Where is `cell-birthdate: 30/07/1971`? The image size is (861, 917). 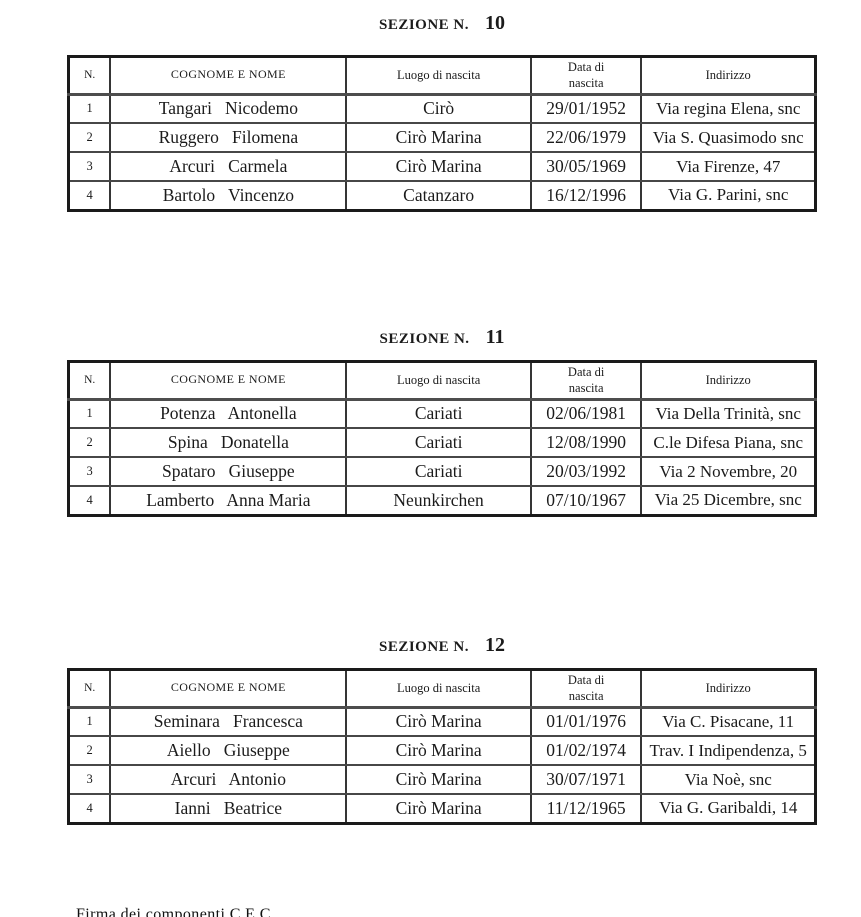
cell-birthdate: 30/07/1971 is located at coordinates (586, 779).